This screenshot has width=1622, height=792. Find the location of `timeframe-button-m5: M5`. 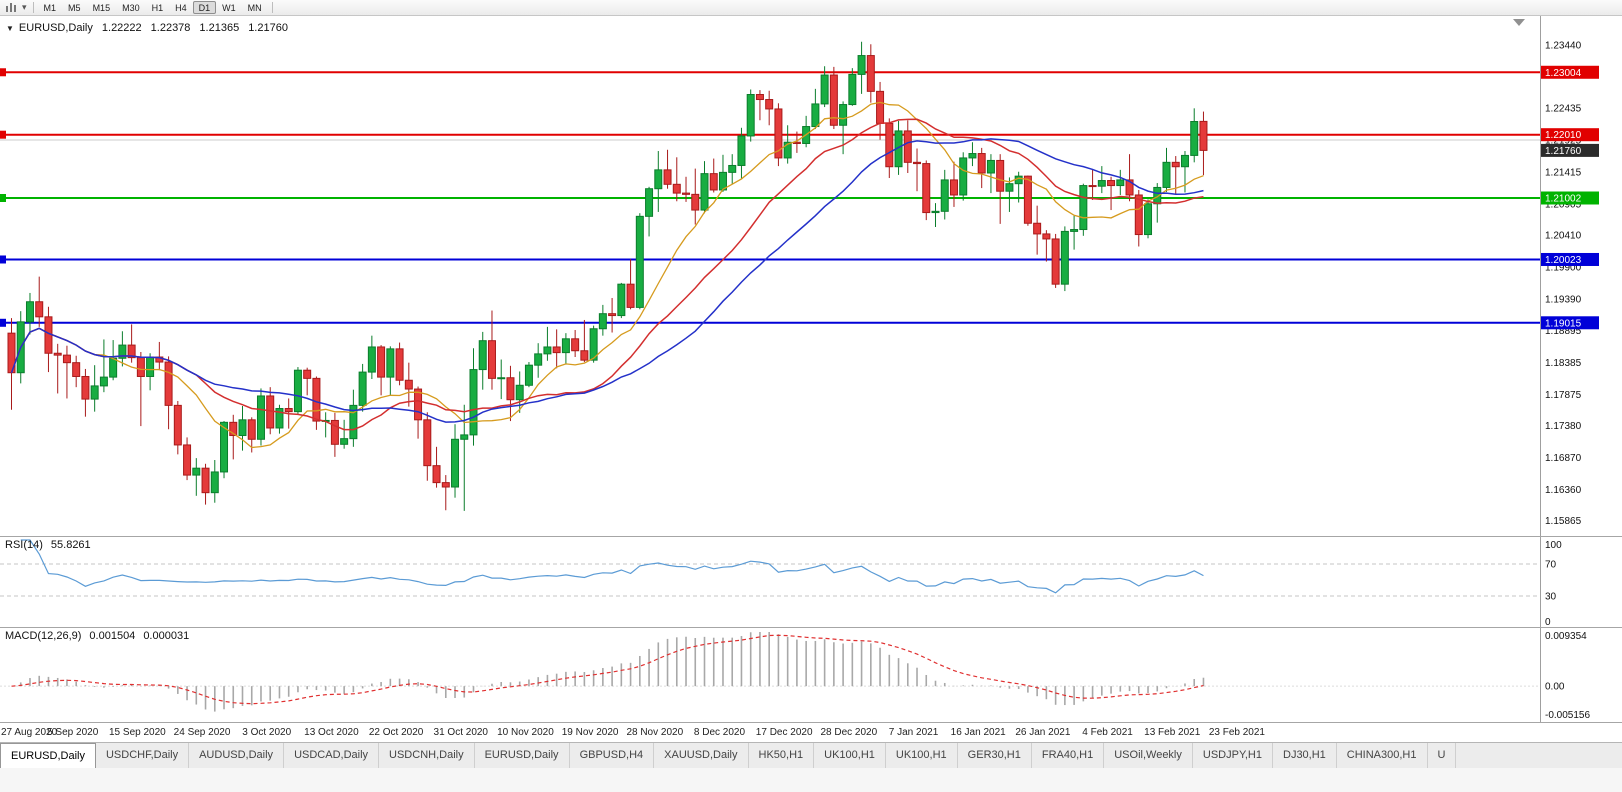

timeframe-button-m5: M5 is located at coordinates (74, 8).